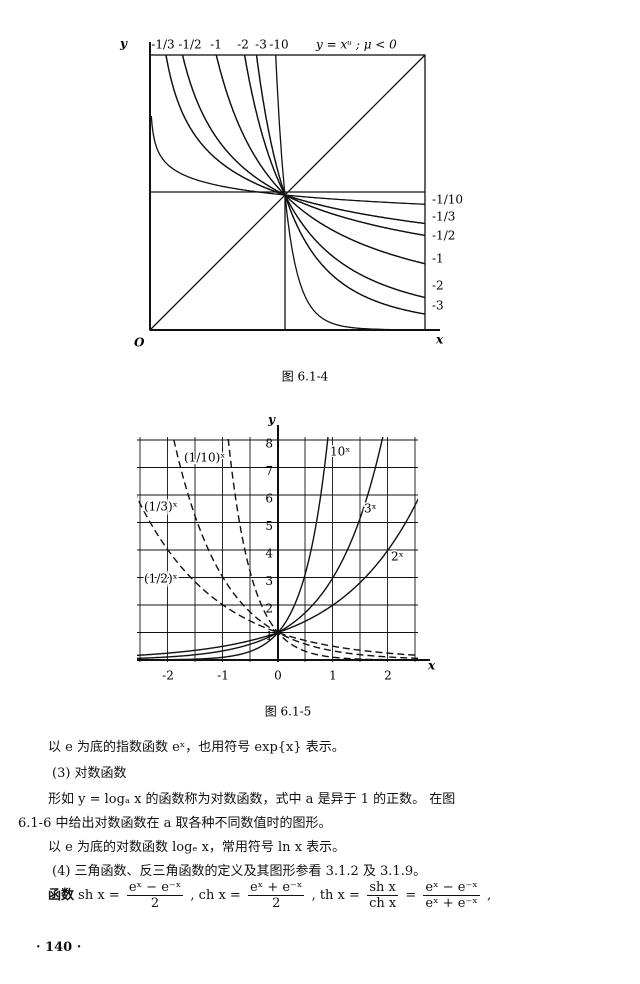  I want to click on numerator: eˣ + e⁻ˣ, so click(276, 888).